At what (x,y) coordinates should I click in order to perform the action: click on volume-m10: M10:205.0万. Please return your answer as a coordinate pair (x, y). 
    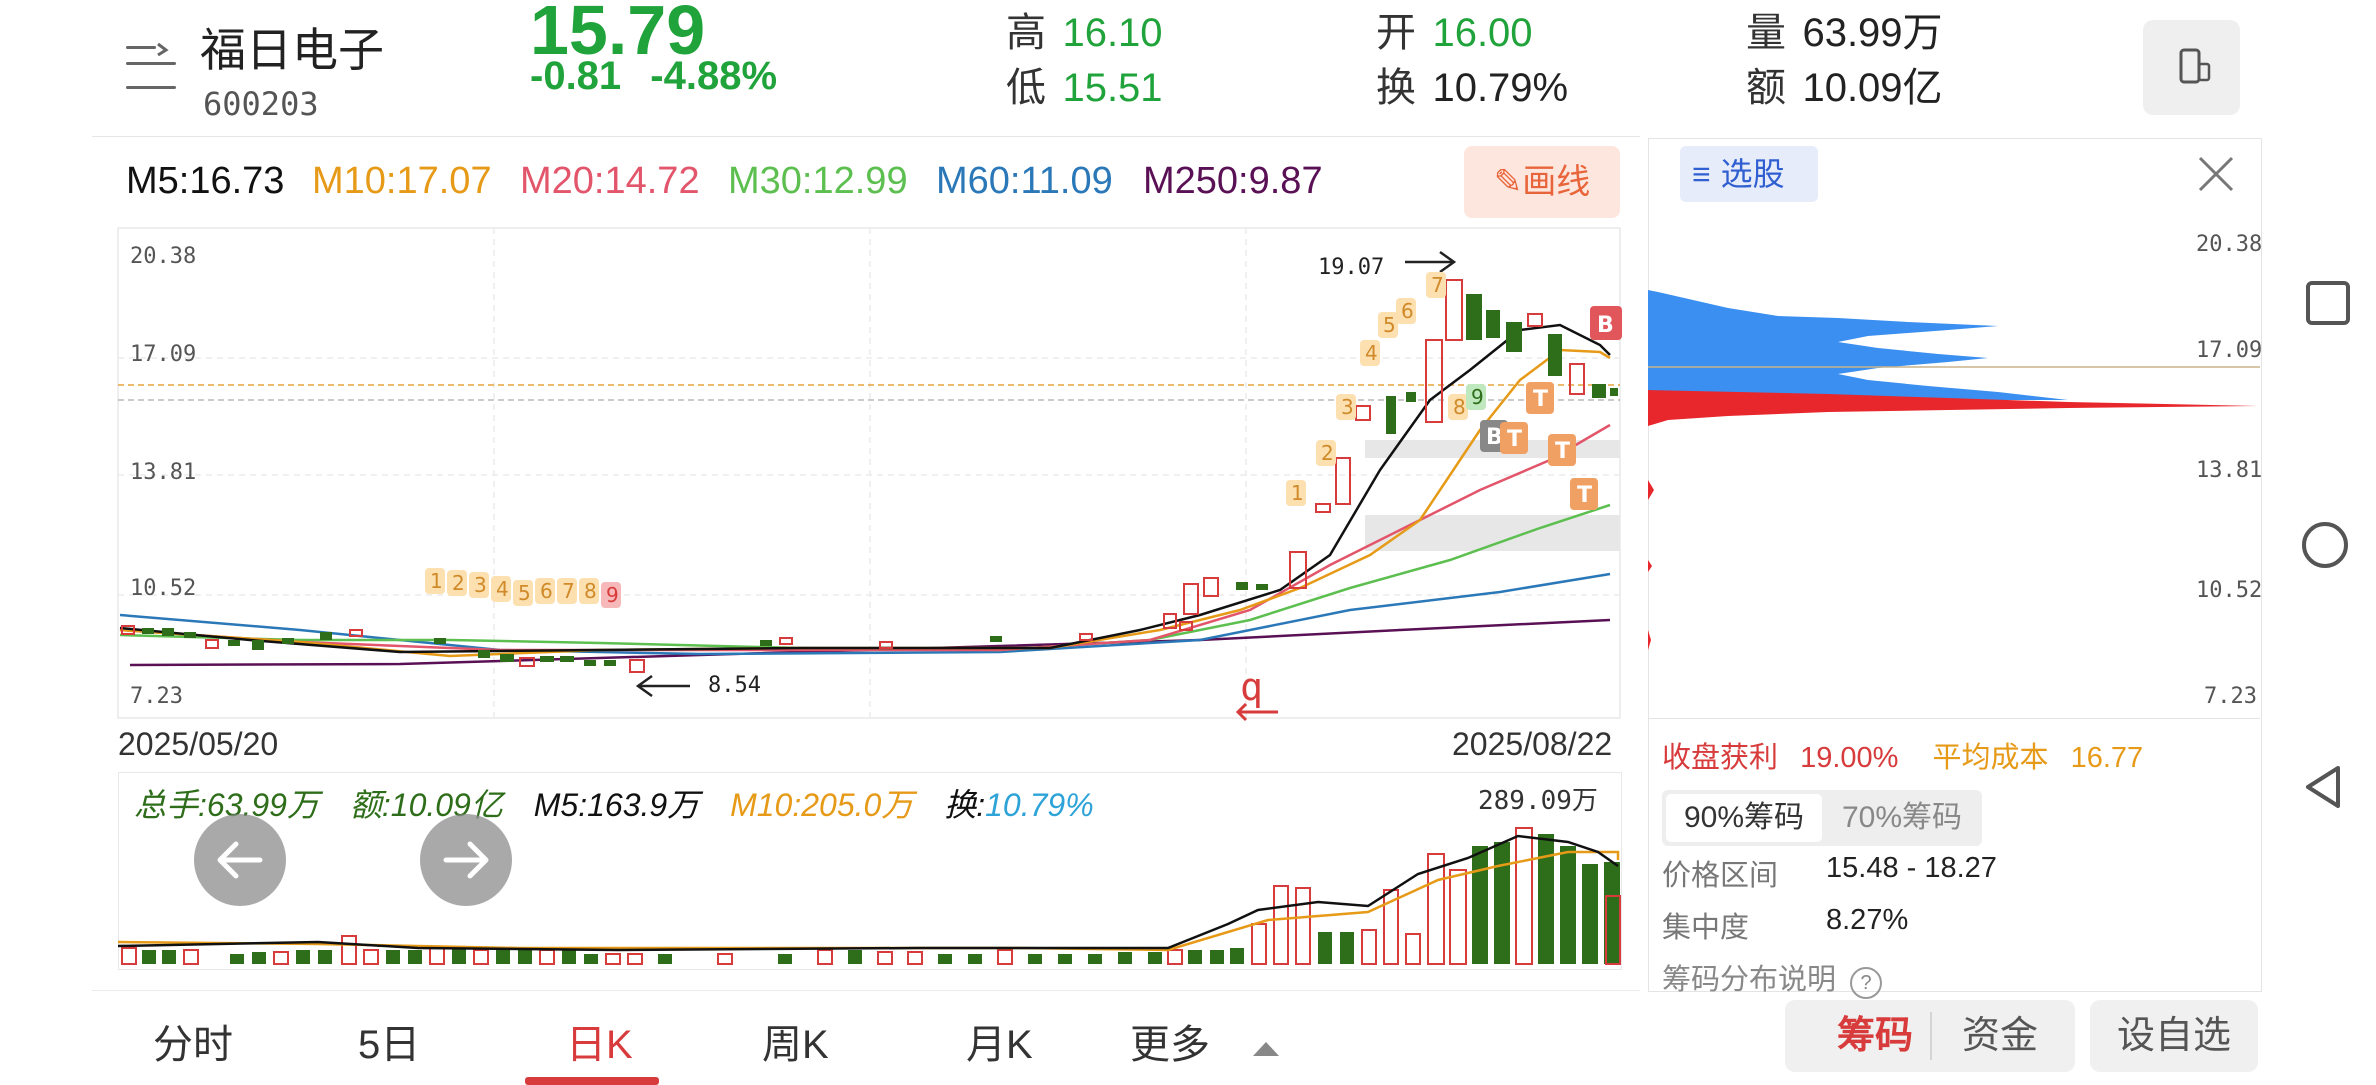
    Looking at the image, I should click on (822, 805).